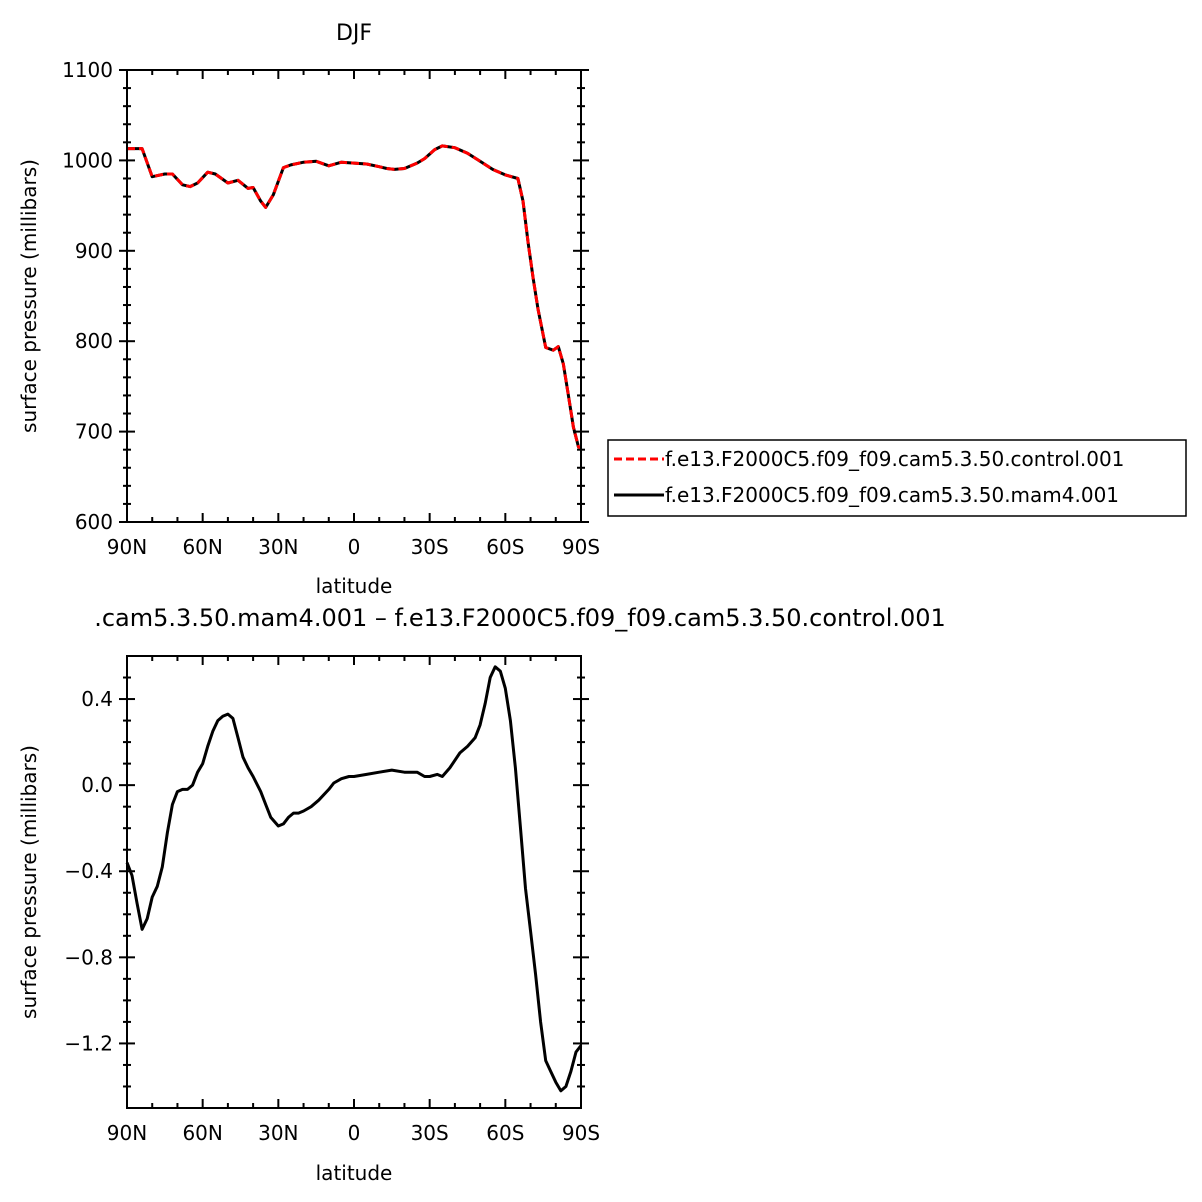  Describe the element at coordinates (892, 495) in the screenshot. I see `legend-label-mam4: f.e13.F2000C5.f09_f09.cam5.3.50.mam4.001` at that location.